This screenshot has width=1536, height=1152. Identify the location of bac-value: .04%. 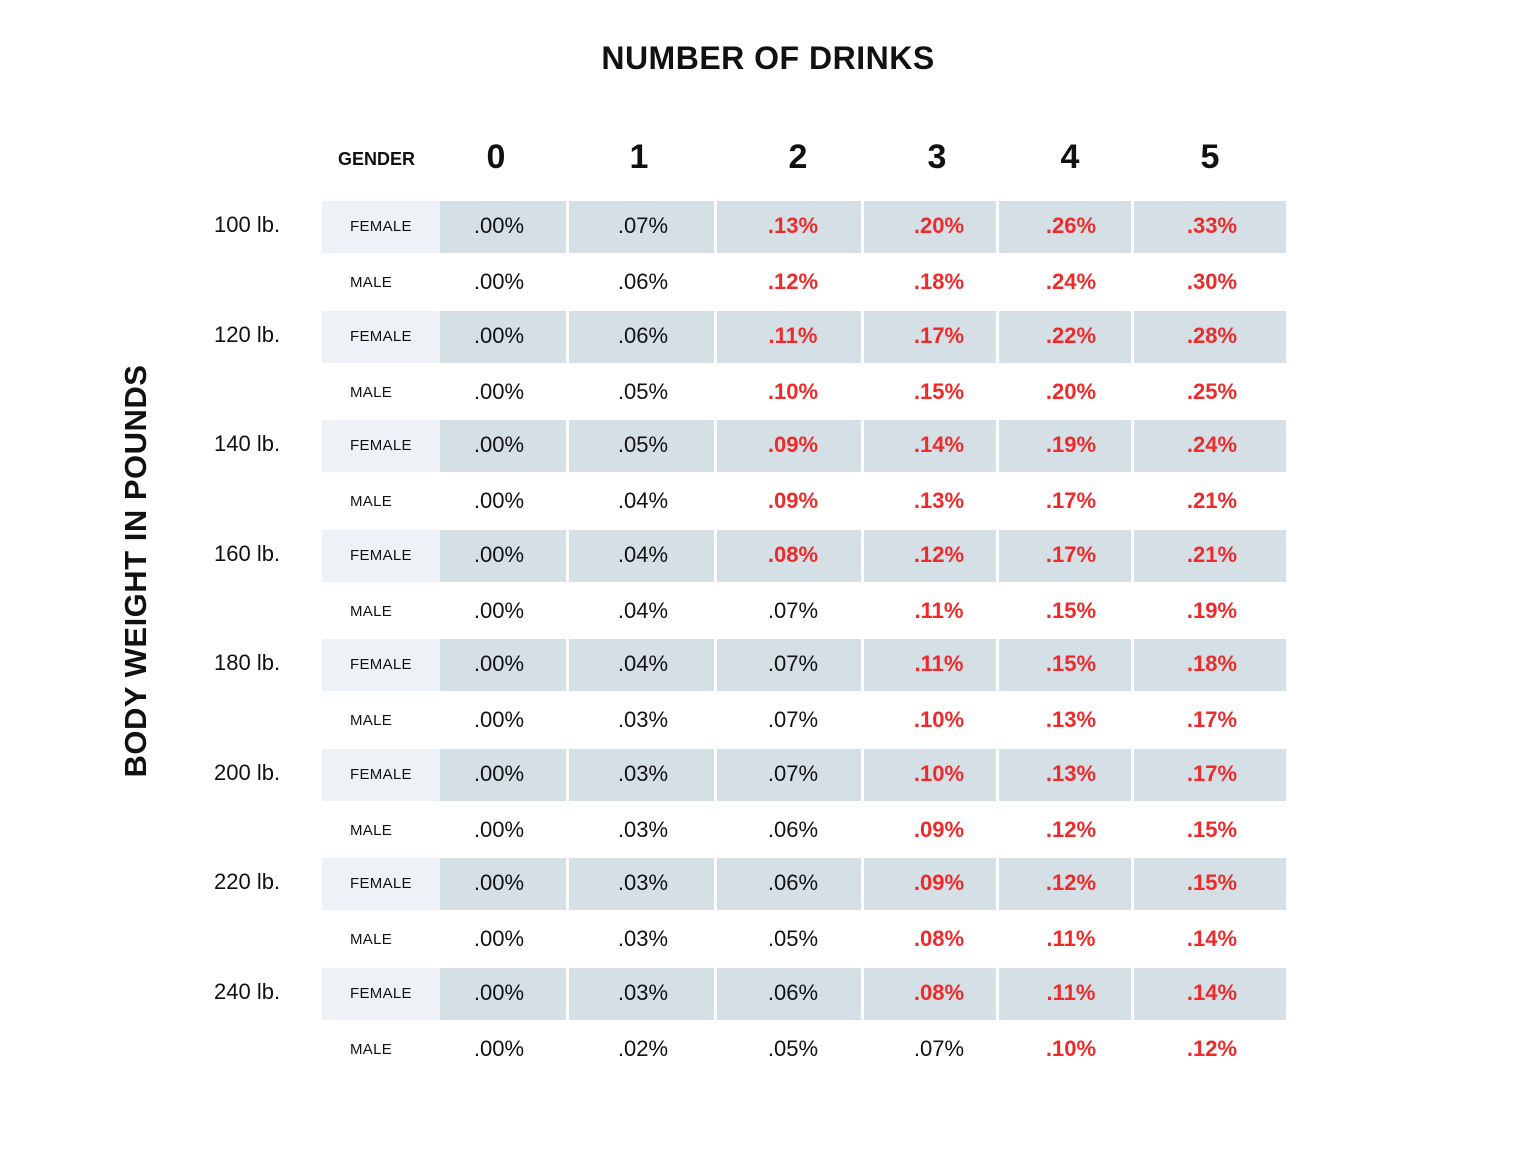
(643, 500).